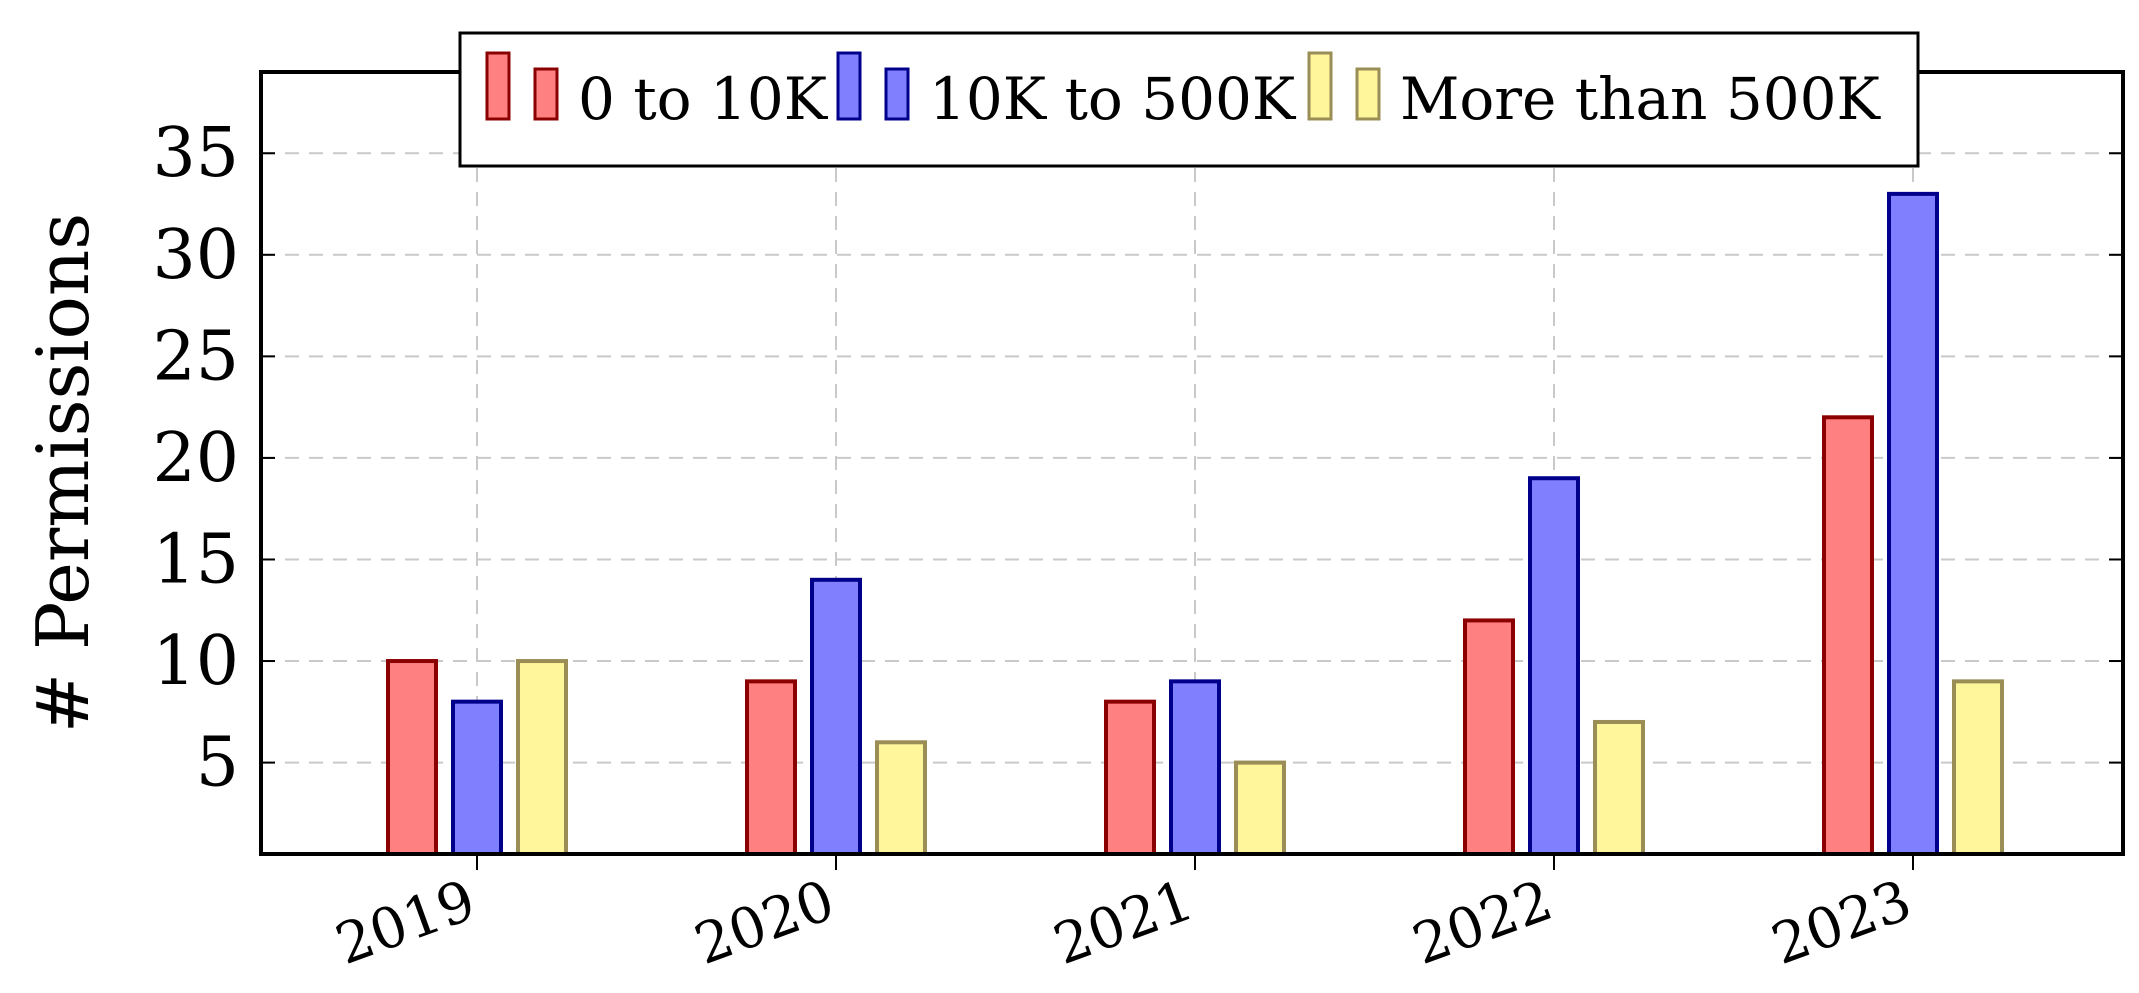 This screenshot has height=993, width=2139. I want to click on y-tick-label: 25, so click(195, 356).